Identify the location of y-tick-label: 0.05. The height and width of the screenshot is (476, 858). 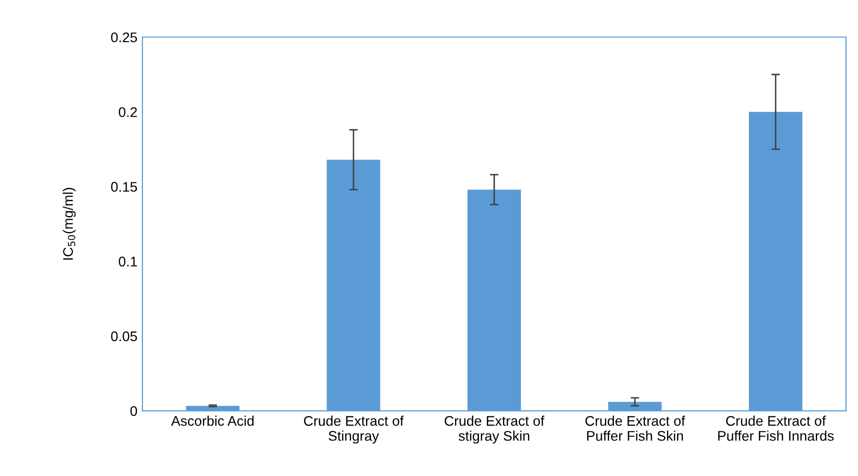
(124, 336).